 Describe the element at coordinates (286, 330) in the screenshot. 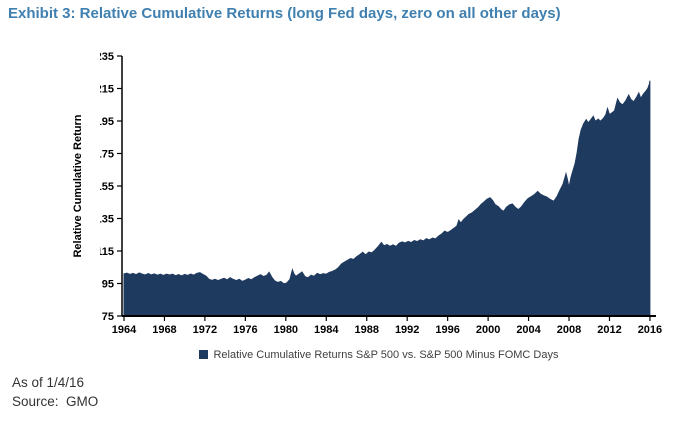

I see `x-tick-label: 1980` at that location.